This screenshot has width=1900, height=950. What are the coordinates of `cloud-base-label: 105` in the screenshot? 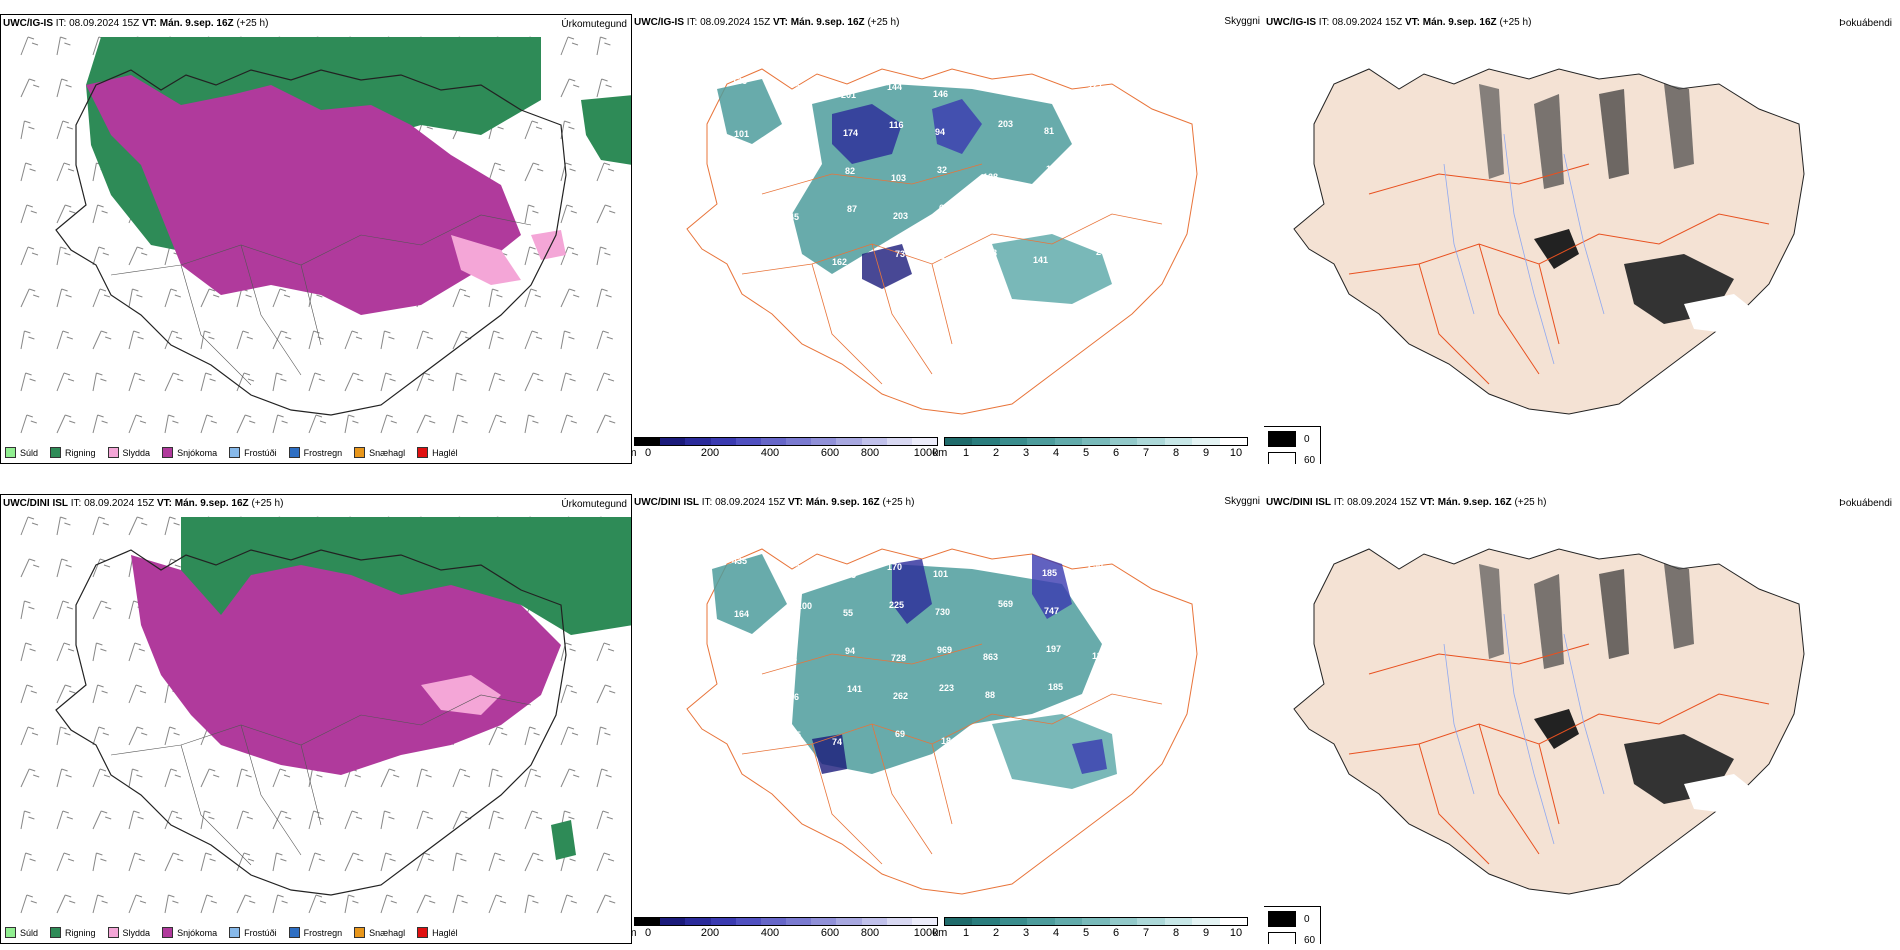 It's located at (1097, 603).